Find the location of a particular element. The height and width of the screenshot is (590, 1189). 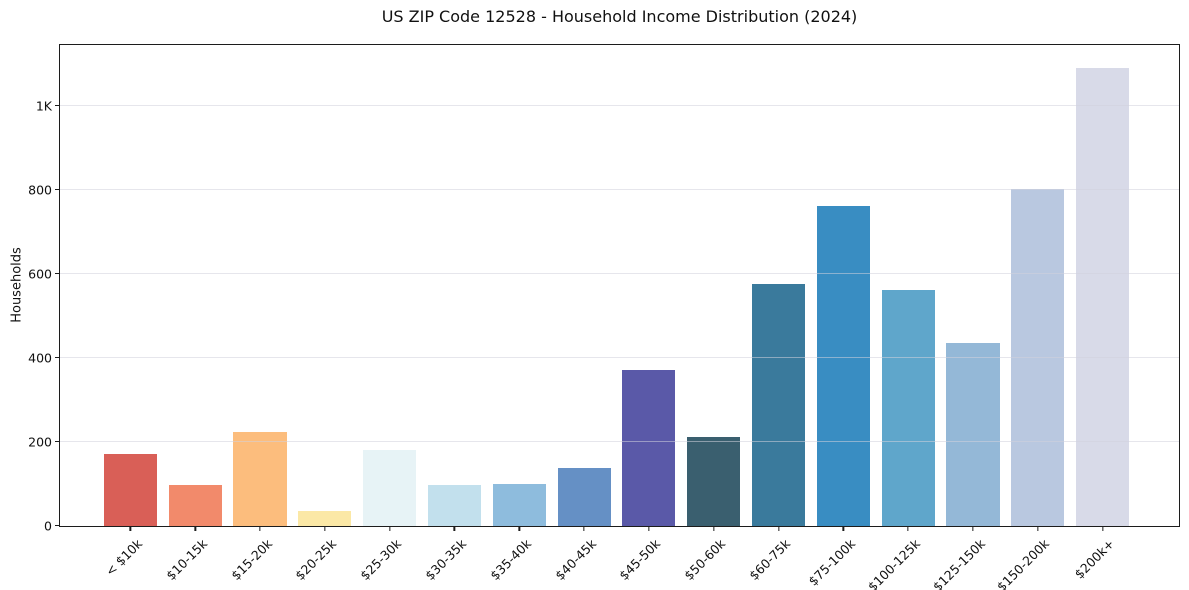

y-tick-label: 800 is located at coordinates (40, 190).